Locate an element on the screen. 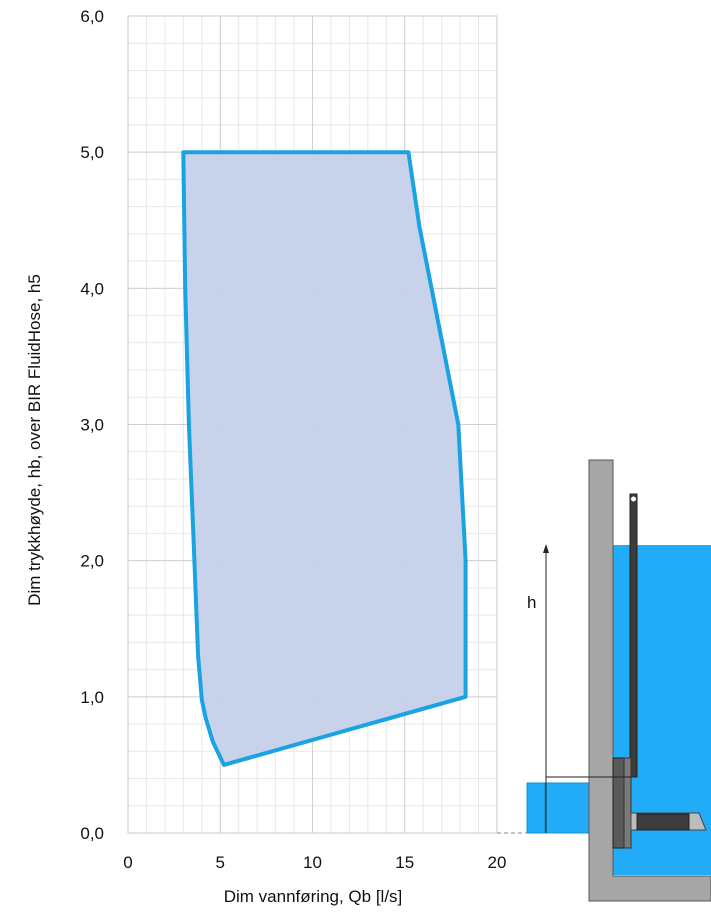 The image size is (711, 915). y-tick-label: 5,0 is located at coordinates (92, 152).